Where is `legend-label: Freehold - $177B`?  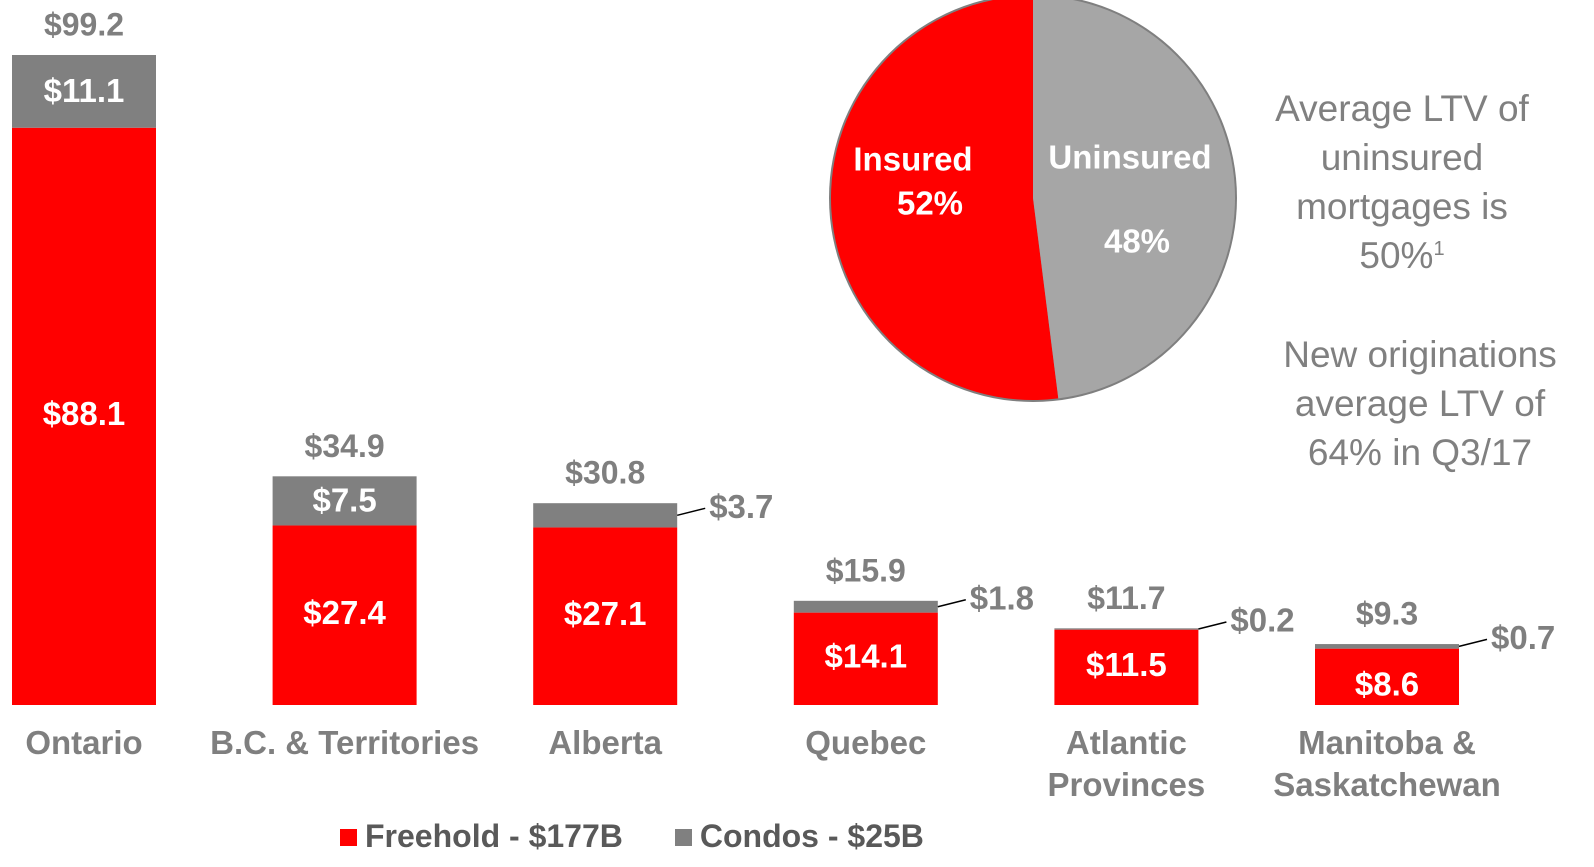
legend-label: Freehold - $177B is located at coordinates (494, 836).